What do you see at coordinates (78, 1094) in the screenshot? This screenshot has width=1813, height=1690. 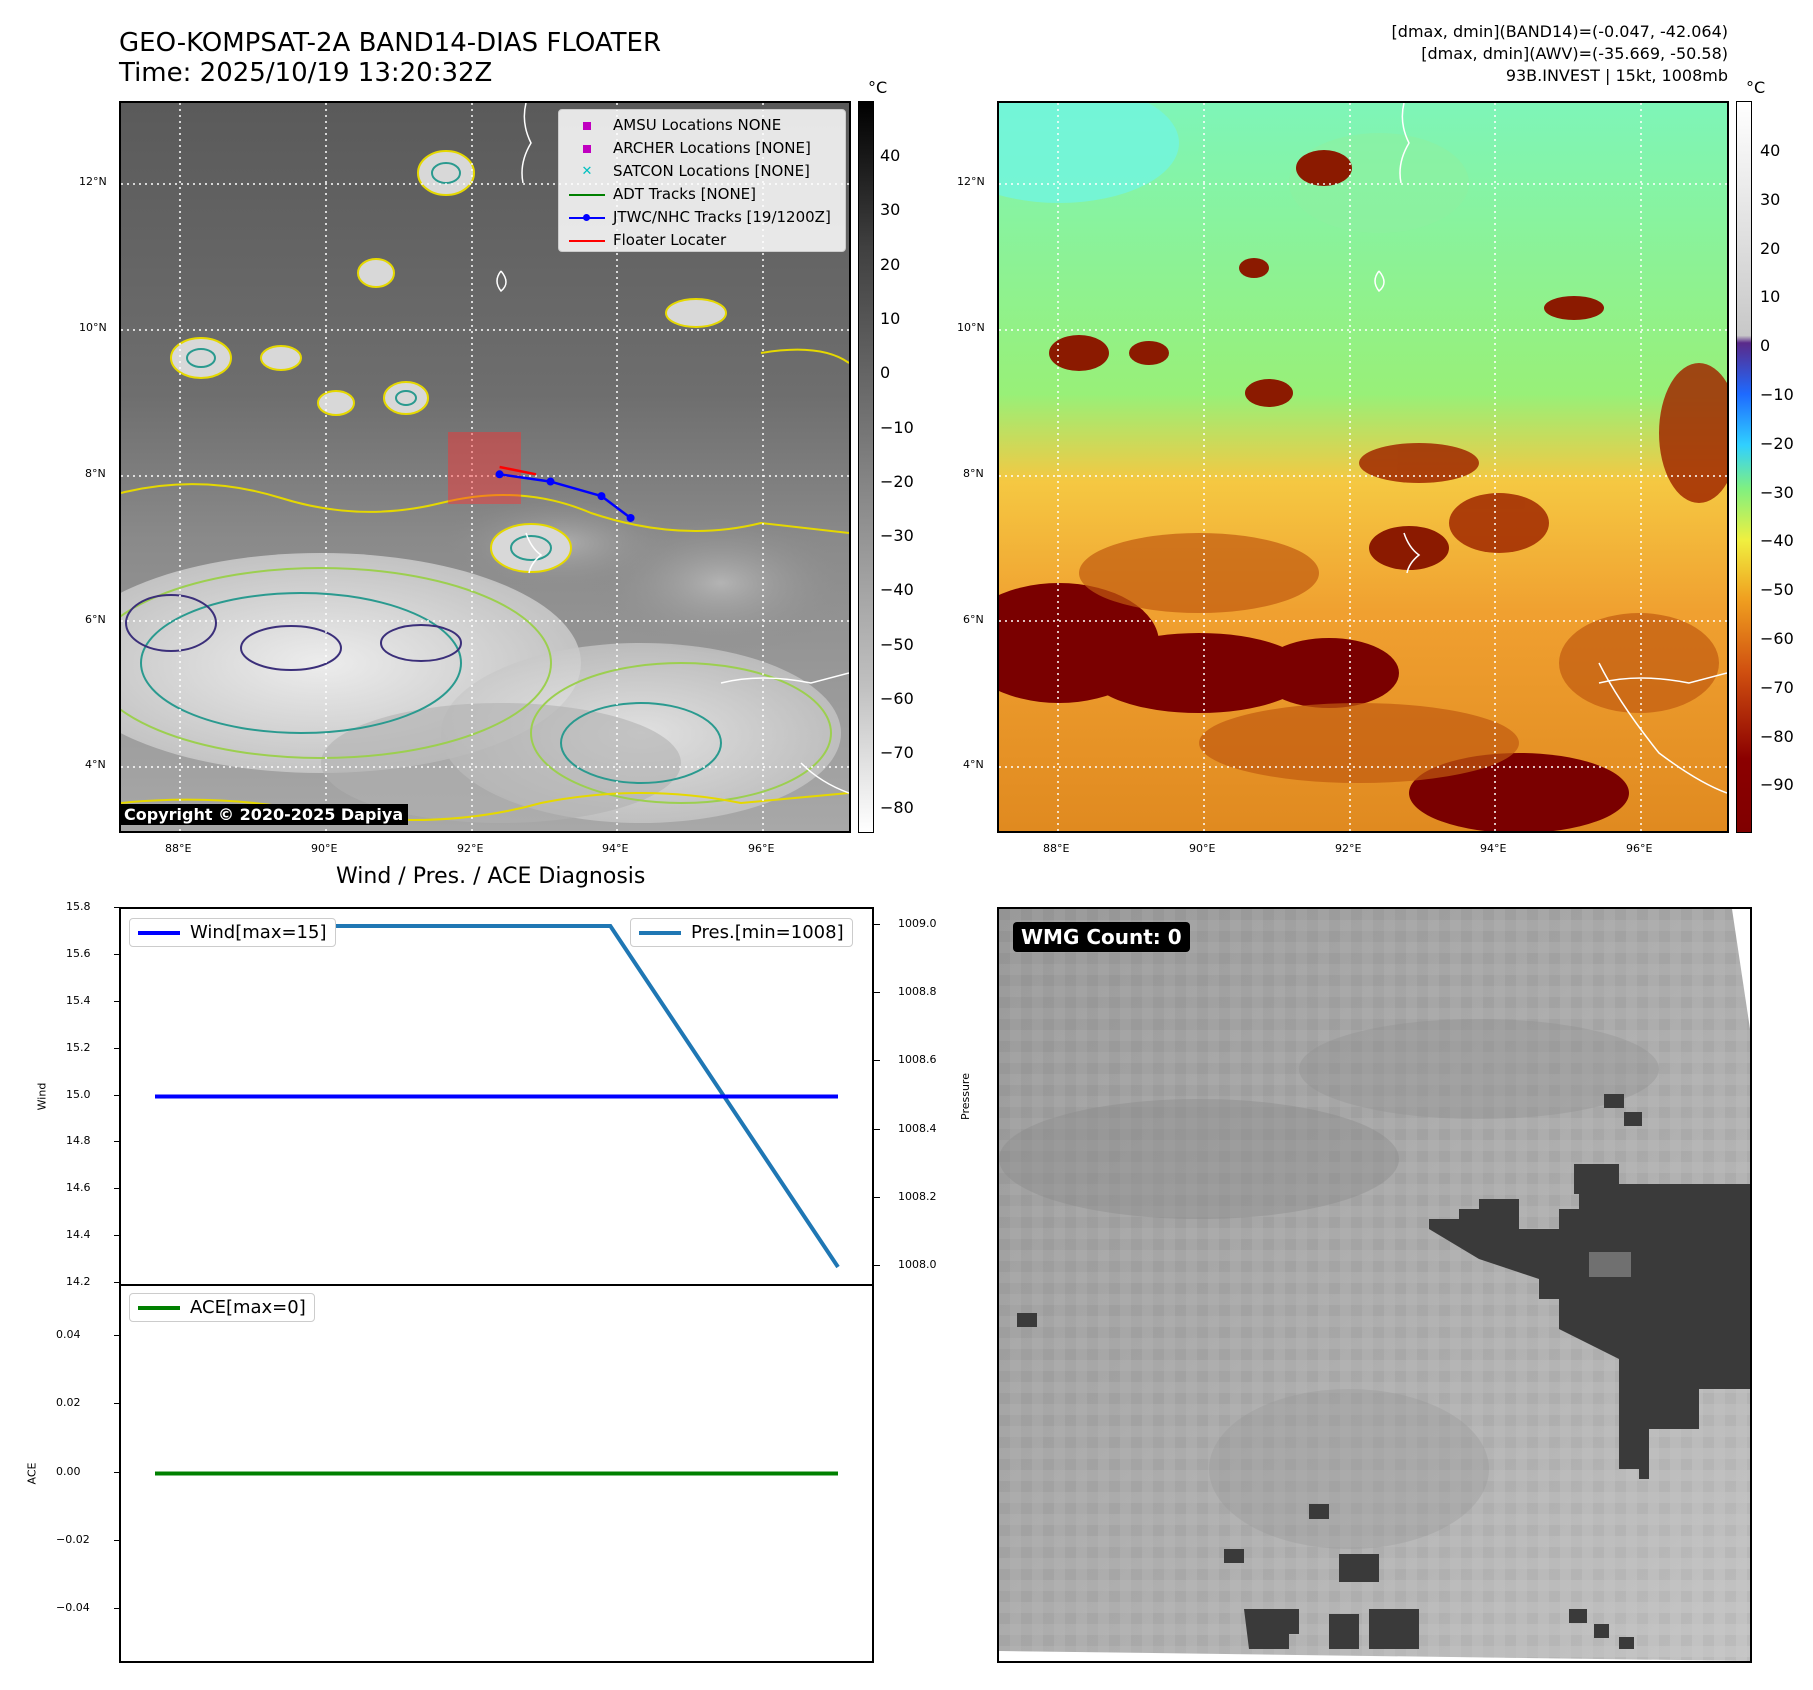 I see `wind-tick-label: 15.0` at bounding box center [78, 1094].